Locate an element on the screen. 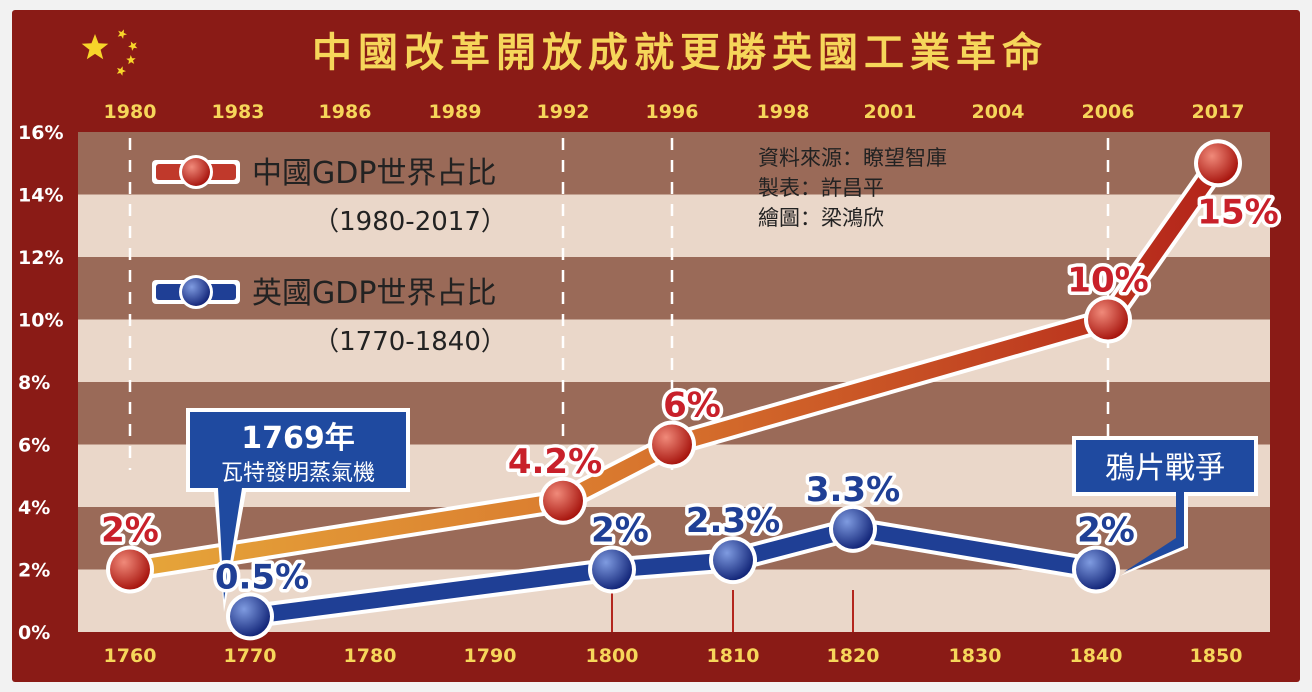  top-axis-tick-label: 1980 is located at coordinates (130, 112).